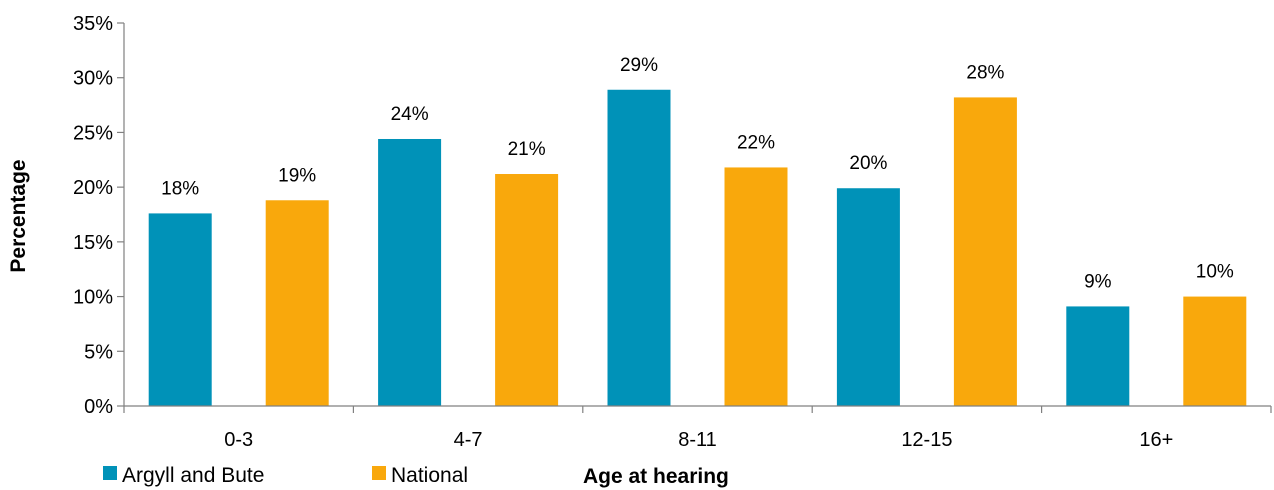 This screenshot has width=1274, height=490. Describe the element at coordinates (98, 352) in the screenshot. I see `y-tick-label: 5%` at that location.